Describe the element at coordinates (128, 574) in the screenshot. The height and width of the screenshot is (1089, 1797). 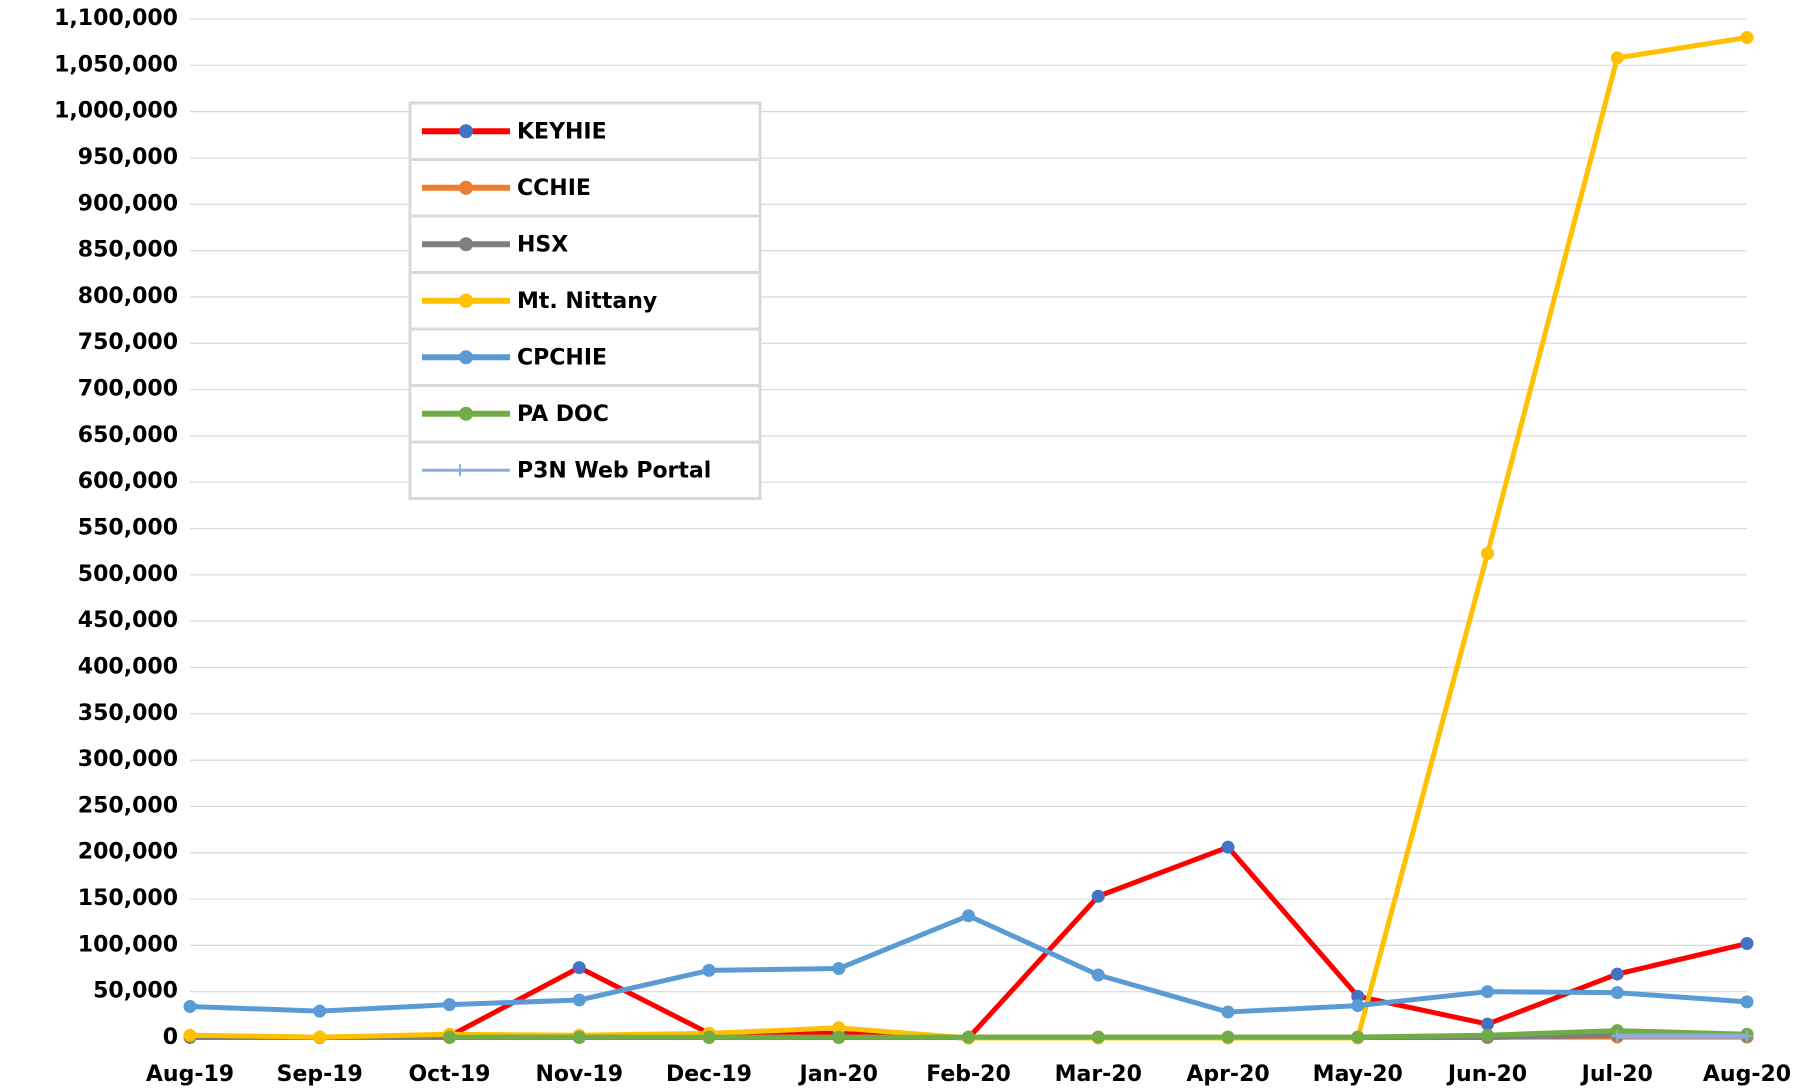
I see `y-tick-label: 500,000` at that location.